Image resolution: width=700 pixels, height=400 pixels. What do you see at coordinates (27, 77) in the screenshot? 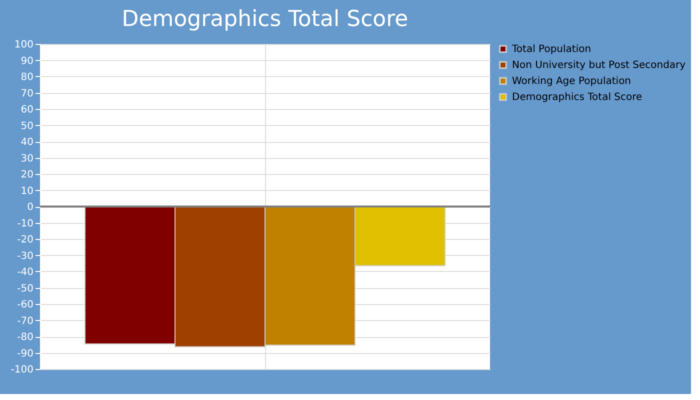
I see `y-tick-label: 80` at bounding box center [27, 77].